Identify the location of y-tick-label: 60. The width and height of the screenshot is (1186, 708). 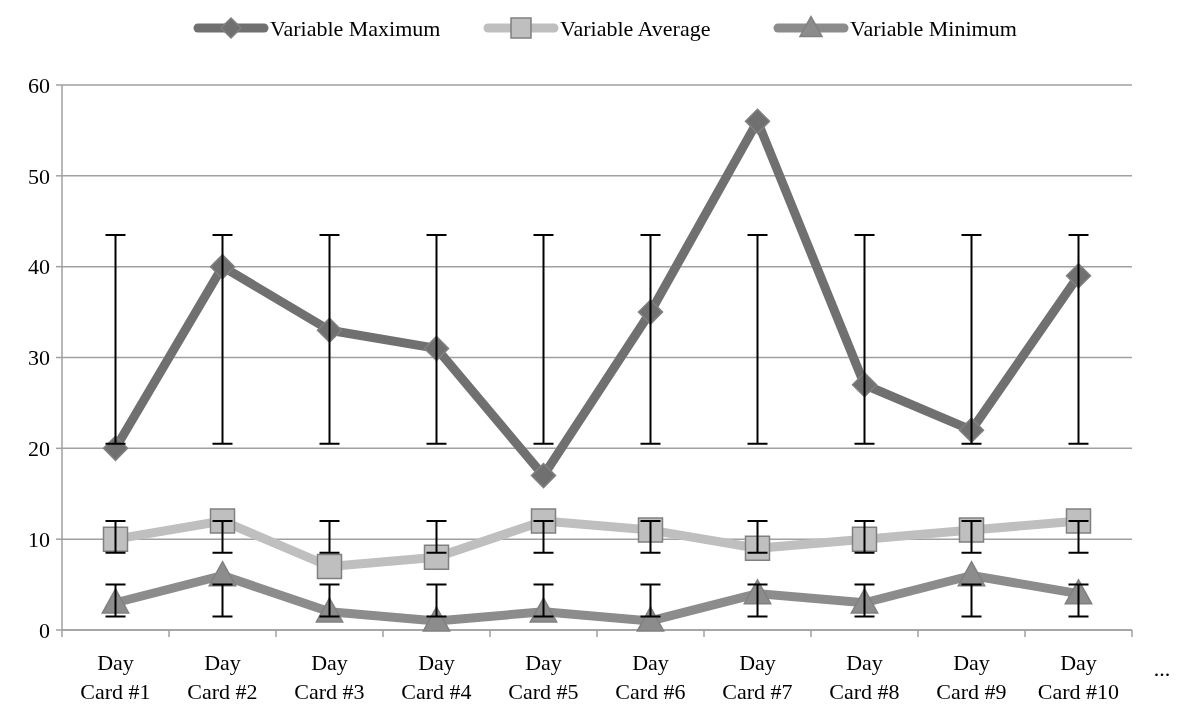
(39, 85).